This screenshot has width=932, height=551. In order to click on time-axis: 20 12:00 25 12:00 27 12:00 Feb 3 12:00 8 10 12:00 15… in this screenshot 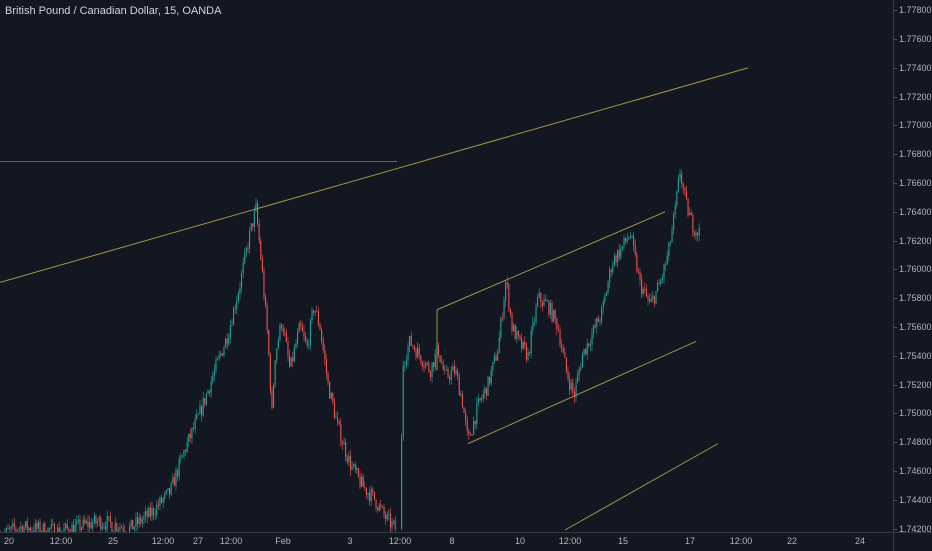, I will do `click(446, 541)`.